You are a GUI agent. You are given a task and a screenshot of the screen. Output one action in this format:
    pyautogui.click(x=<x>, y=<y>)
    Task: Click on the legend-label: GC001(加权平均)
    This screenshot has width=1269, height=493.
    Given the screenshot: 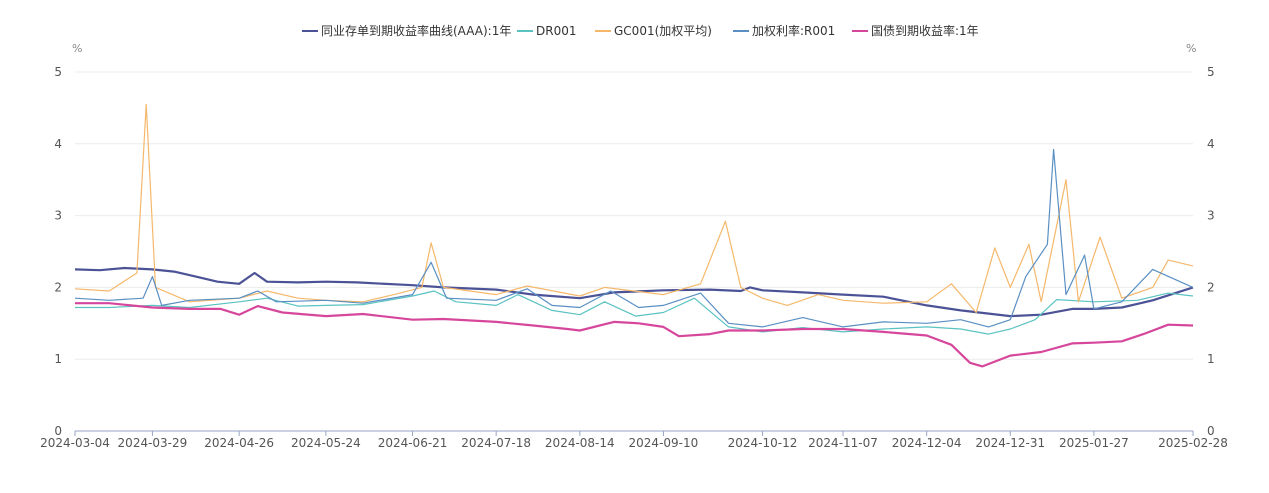 What is the action you would take?
    pyautogui.click(x=663, y=31)
    